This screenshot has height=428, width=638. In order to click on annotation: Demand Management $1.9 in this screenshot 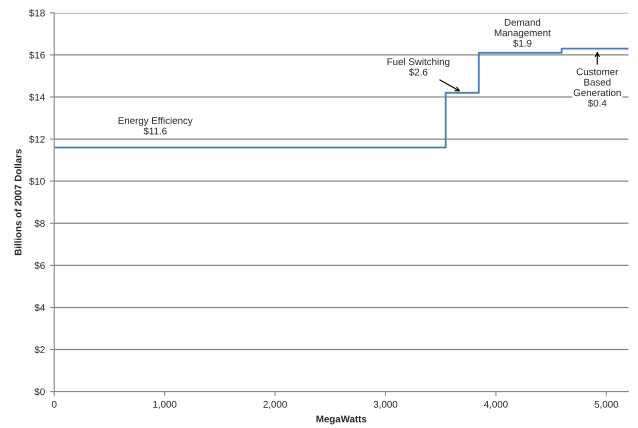, I will do `click(522, 33)`.